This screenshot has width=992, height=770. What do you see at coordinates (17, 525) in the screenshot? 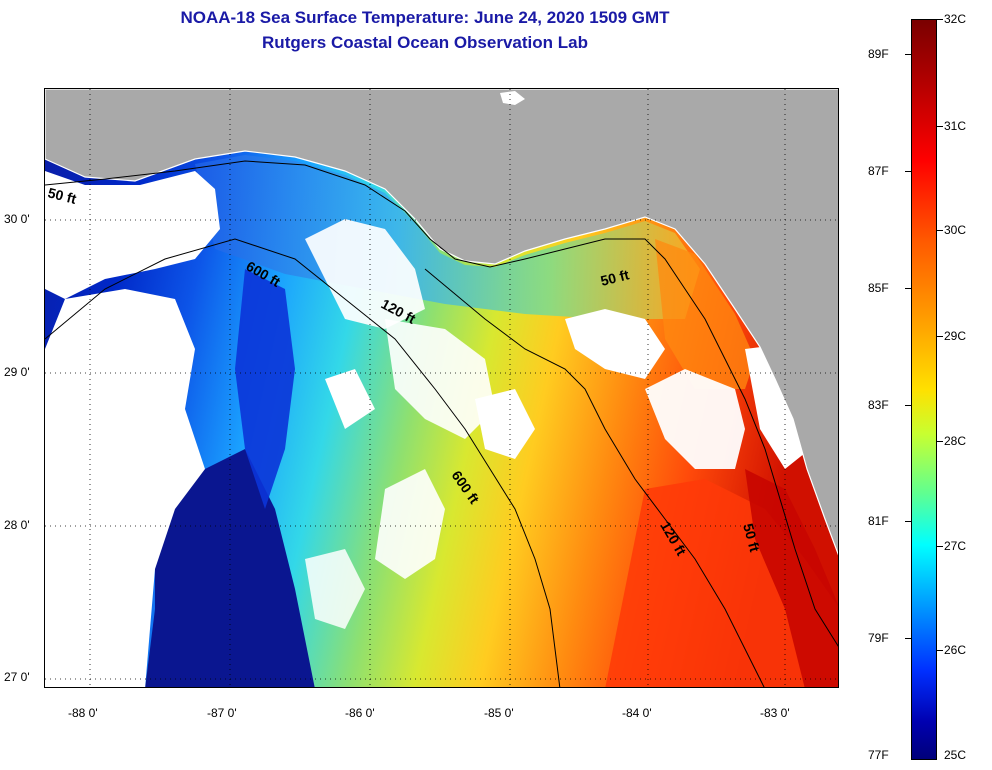
I see `latitude-label-28: 28 0'` at bounding box center [17, 525].